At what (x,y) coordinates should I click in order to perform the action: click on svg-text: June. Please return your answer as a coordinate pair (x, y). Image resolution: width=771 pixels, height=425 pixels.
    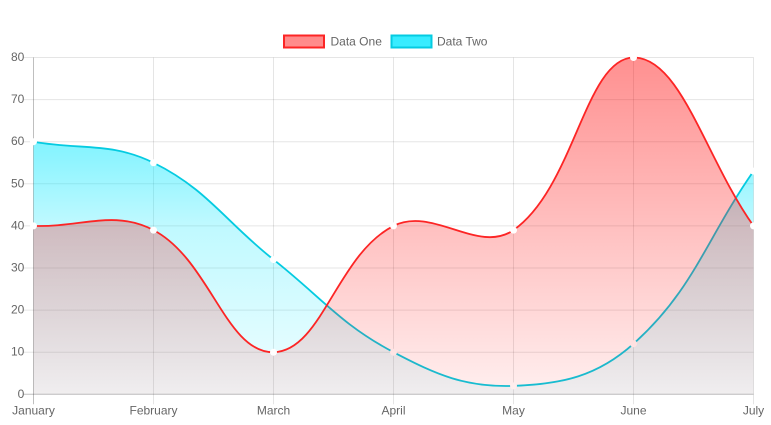
    Looking at the image, I should click on (633, 410).